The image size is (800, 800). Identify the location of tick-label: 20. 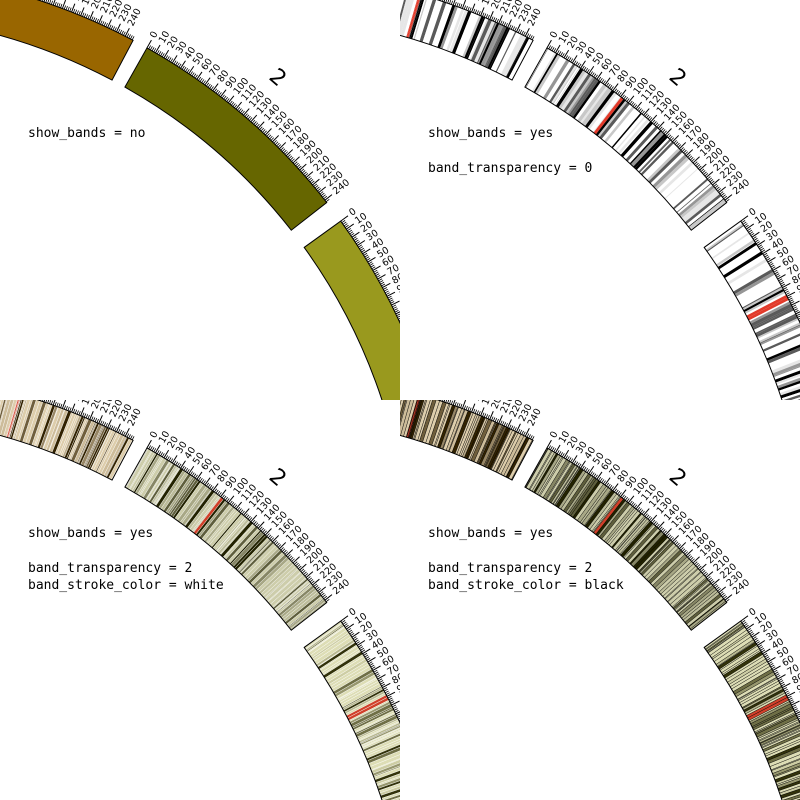
(321, 355).